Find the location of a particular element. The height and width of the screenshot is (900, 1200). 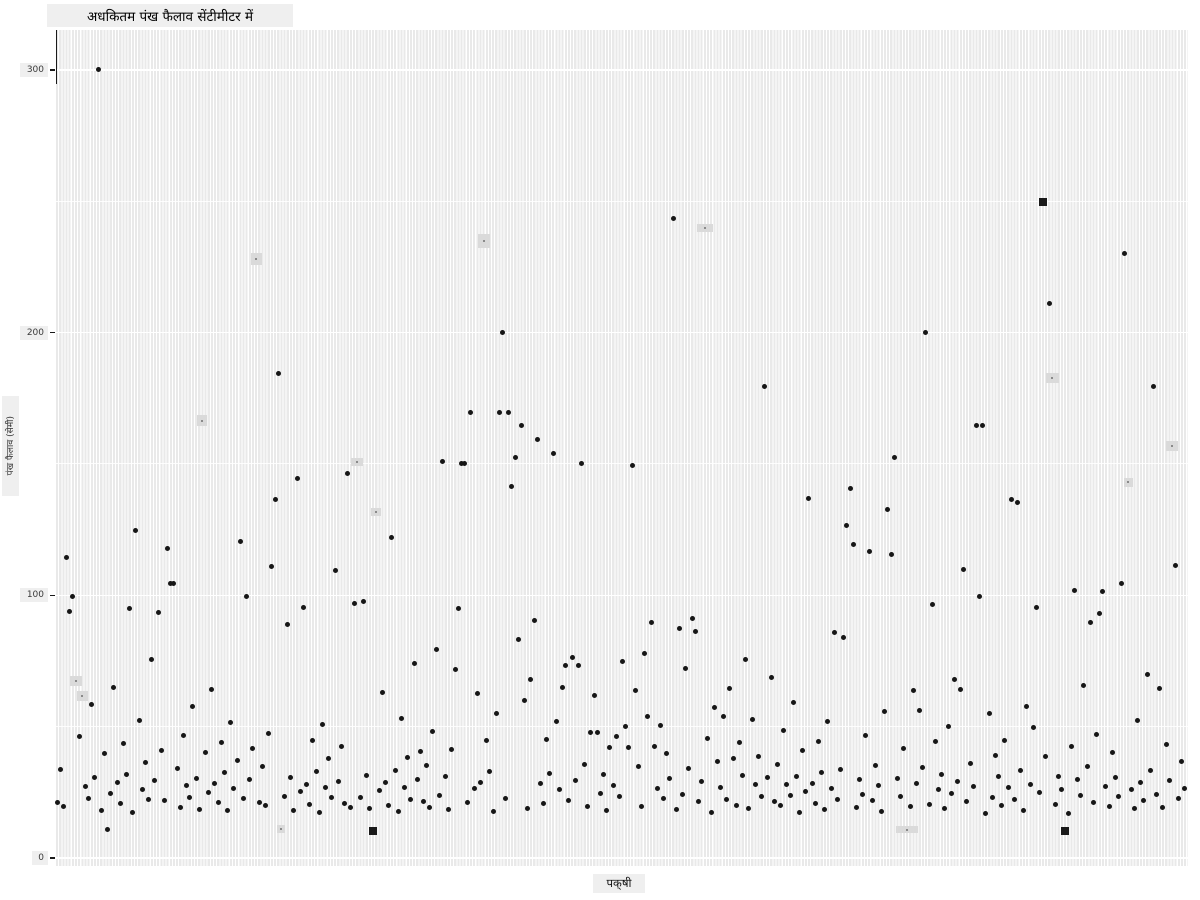

y-tick-label: 0 is located at coordinates (40, 858).